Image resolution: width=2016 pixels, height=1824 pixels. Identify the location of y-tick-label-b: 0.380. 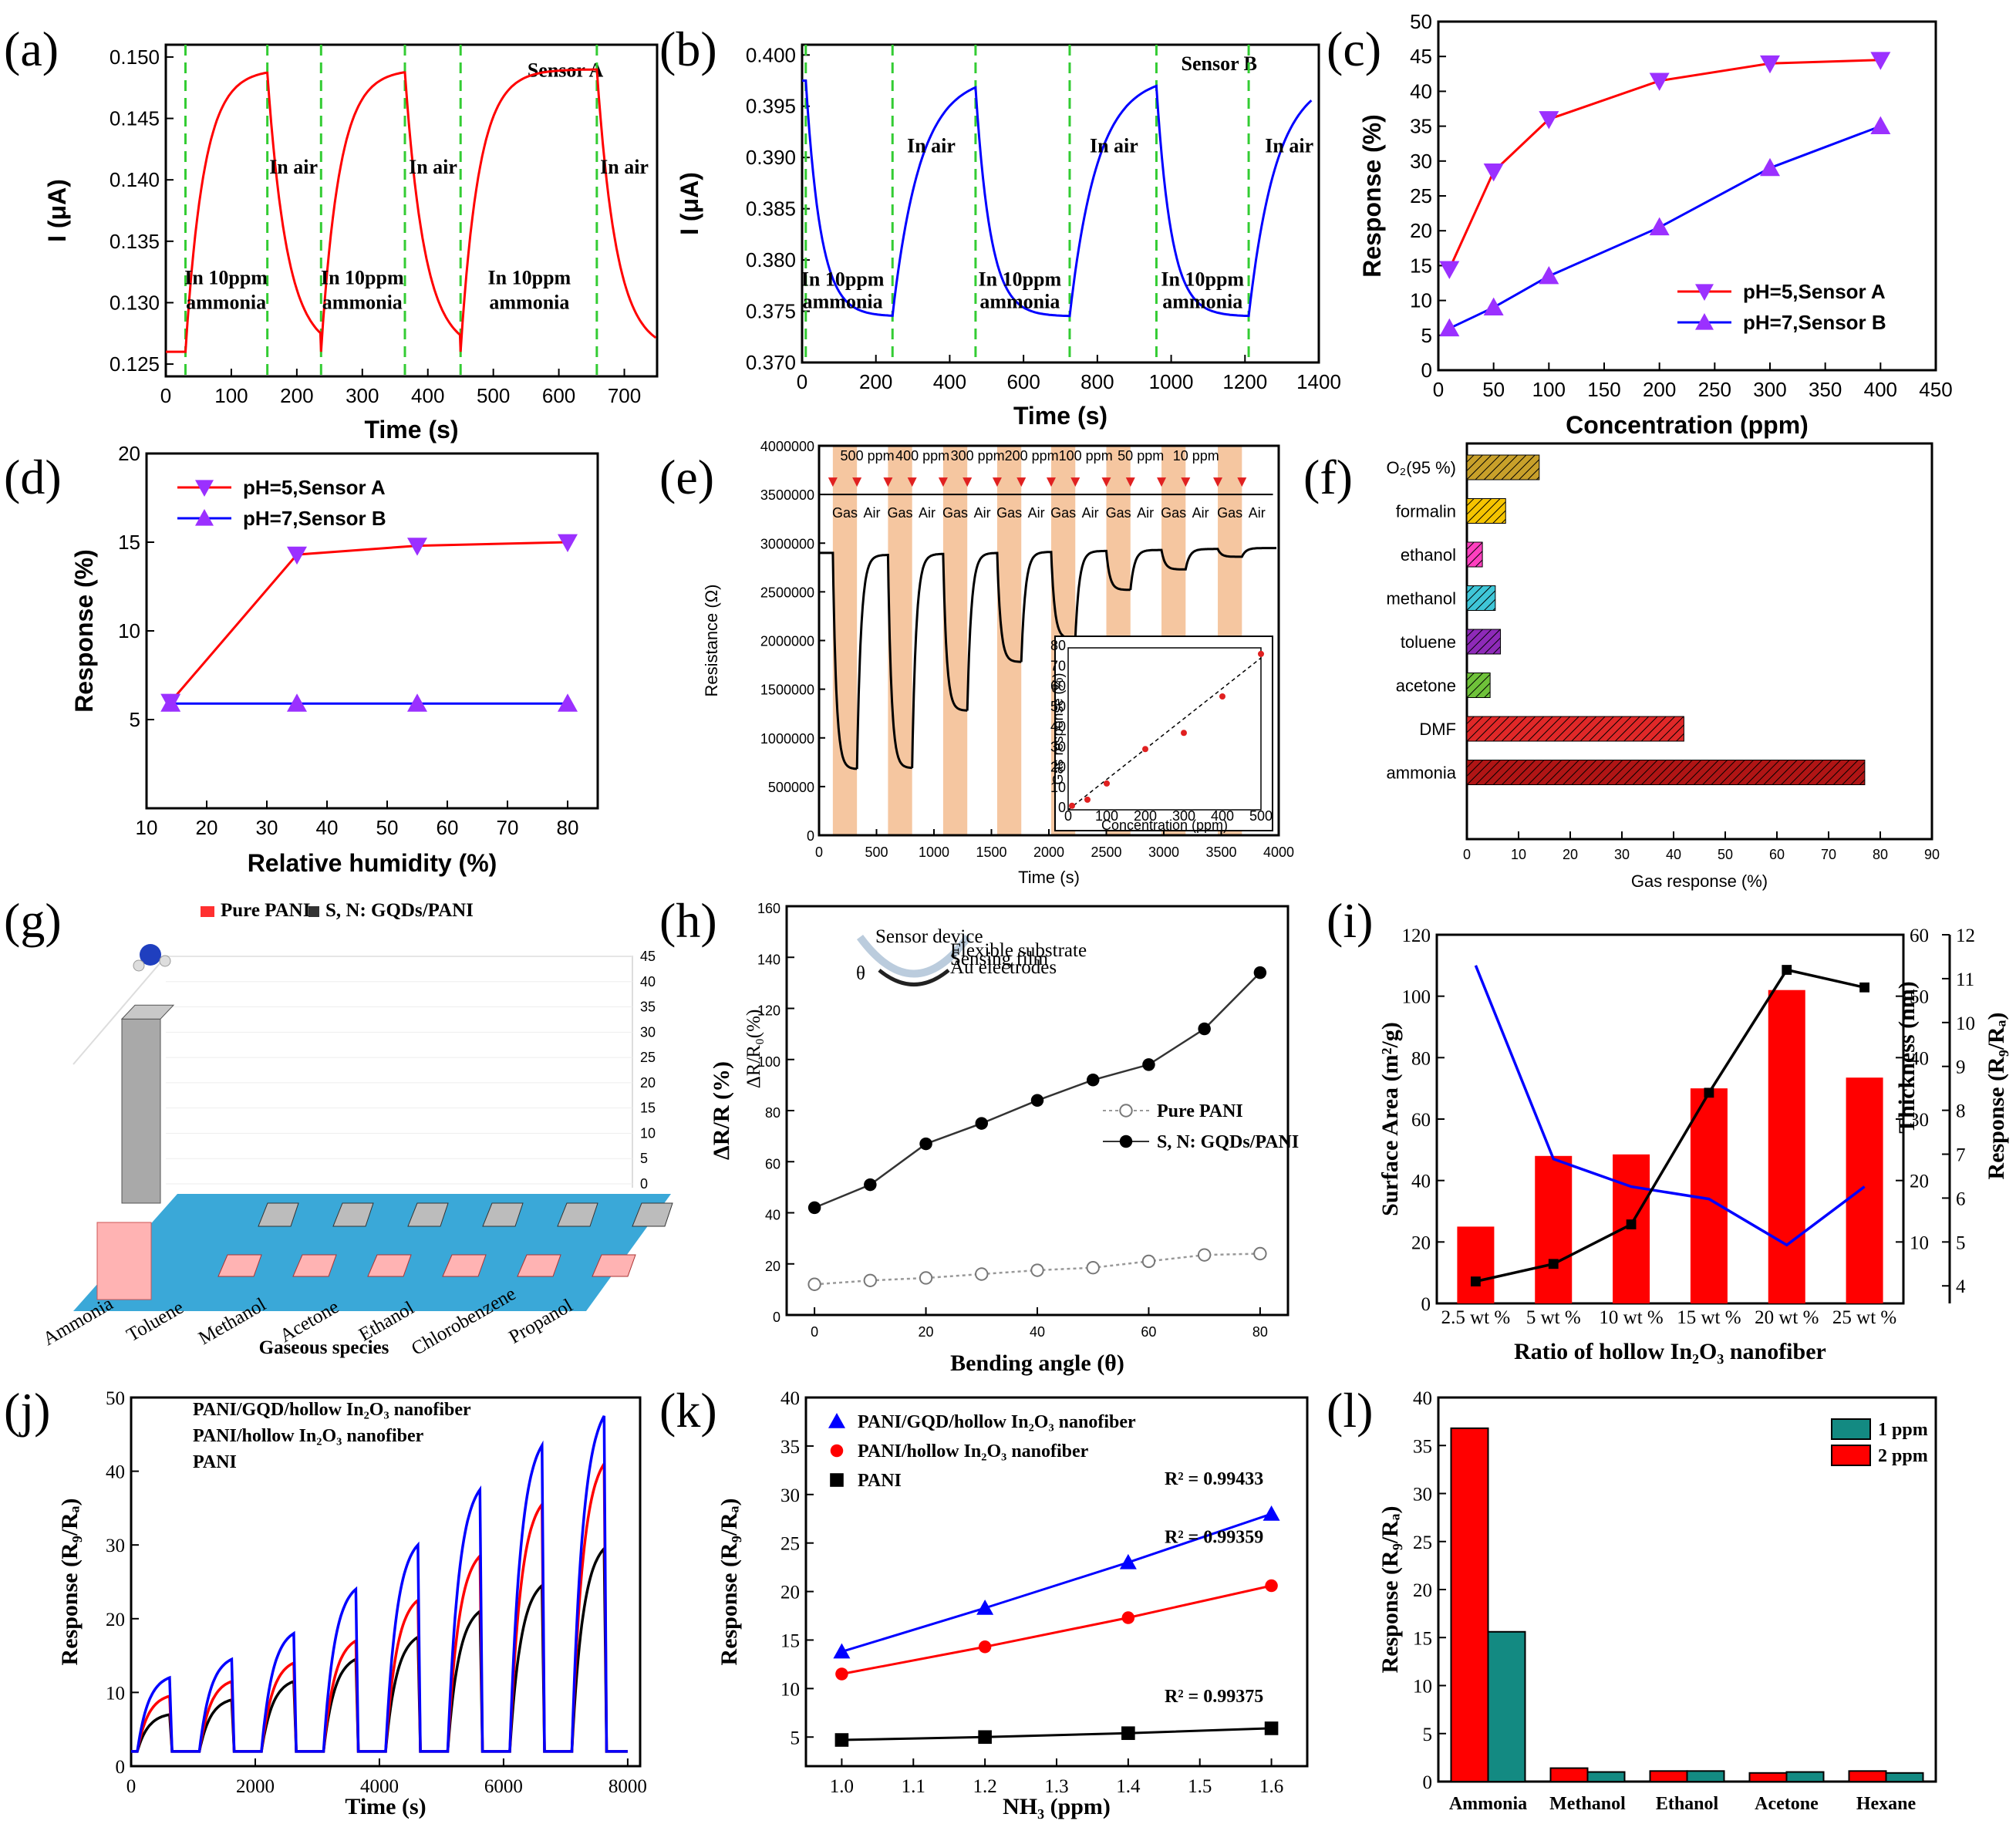
(771, 259).